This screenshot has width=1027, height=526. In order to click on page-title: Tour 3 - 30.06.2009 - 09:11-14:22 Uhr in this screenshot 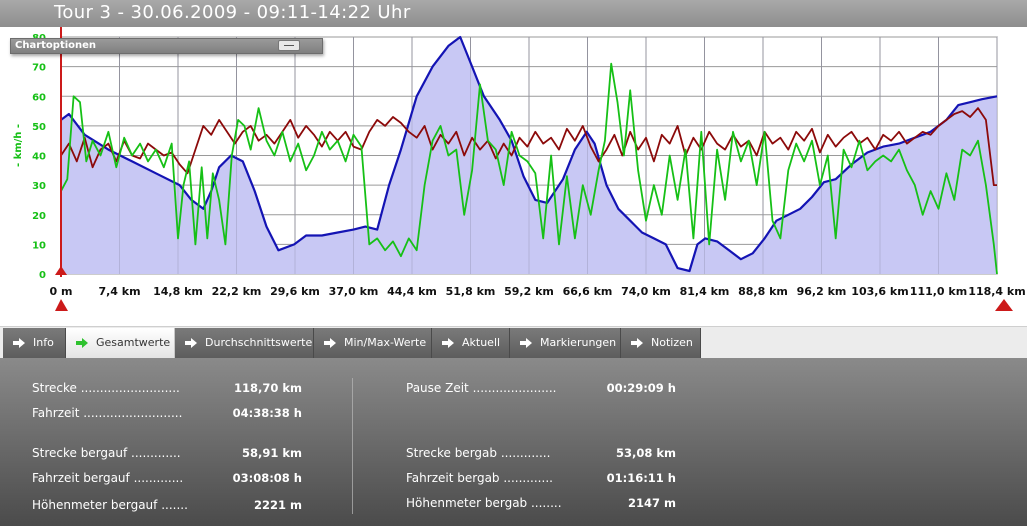, I will do `click(232, 12)`.